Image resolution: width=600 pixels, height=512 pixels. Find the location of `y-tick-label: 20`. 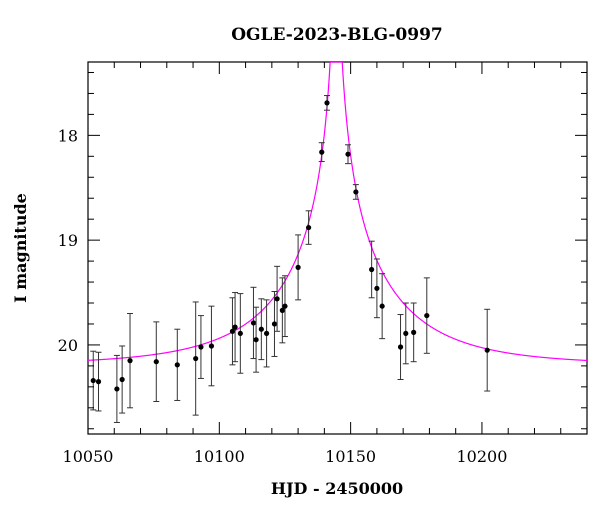

y-tick-label: 20 is located at coordinates (68, 345).